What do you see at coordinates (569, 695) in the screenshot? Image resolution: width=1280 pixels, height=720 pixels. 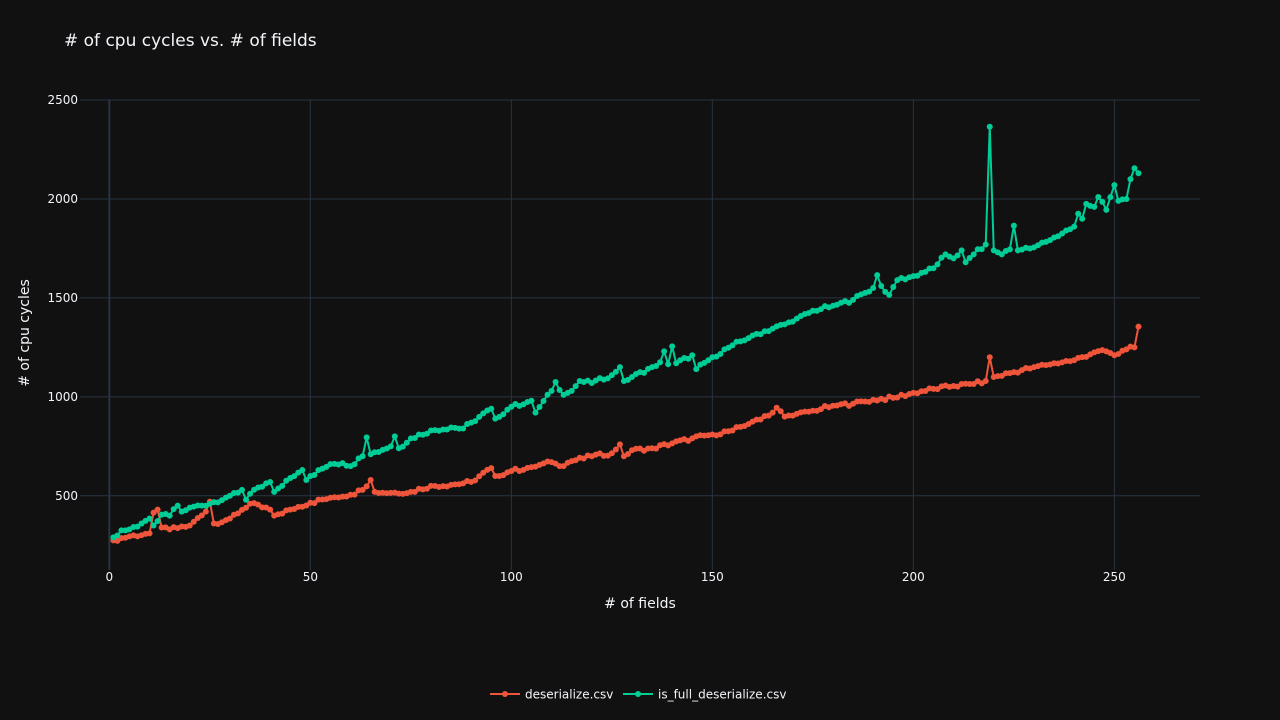 I see `legend-label: deserialize.csv` at bounding box center [569, 695].